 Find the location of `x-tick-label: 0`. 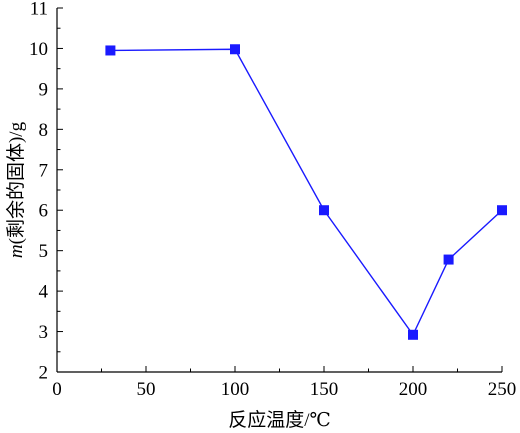

x-tick-label: 0 is located at coordinates (57, 389).